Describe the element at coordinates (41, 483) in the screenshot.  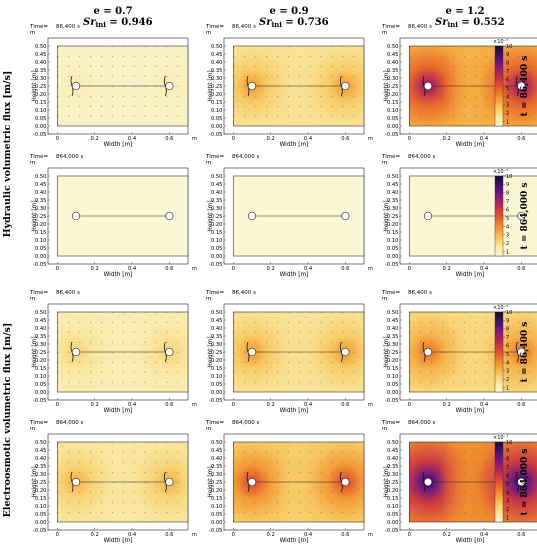
I see `y-tick-label: 0.25` at that location.